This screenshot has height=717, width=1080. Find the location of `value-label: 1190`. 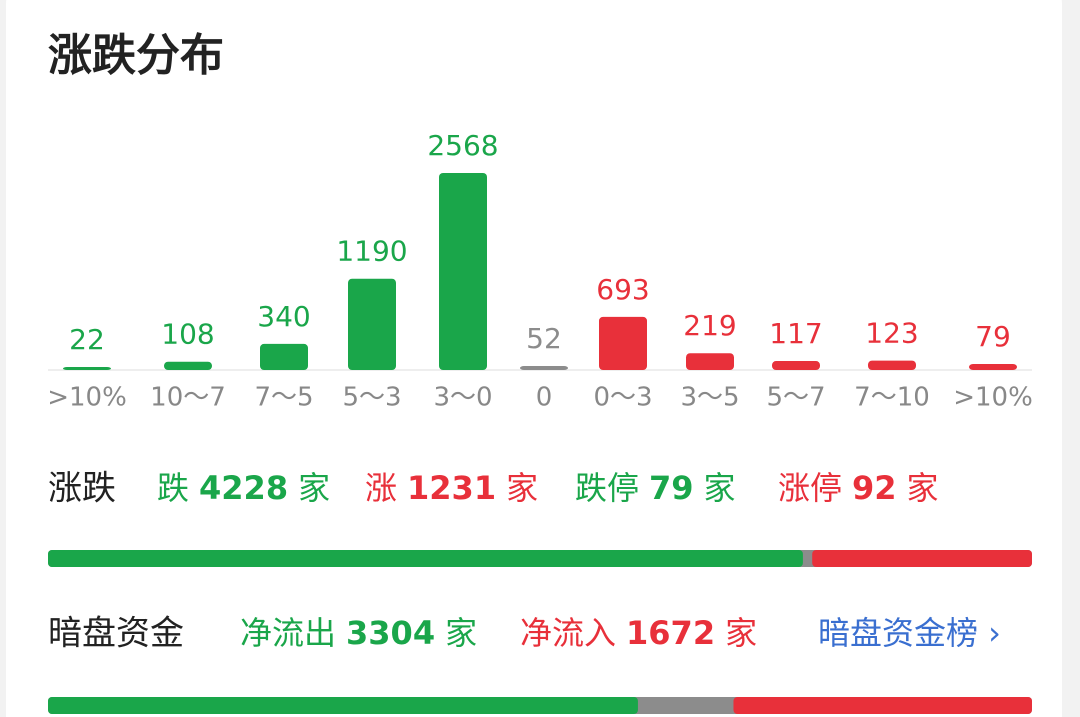

value-label: 1190 is located at coordinates (371, 251).